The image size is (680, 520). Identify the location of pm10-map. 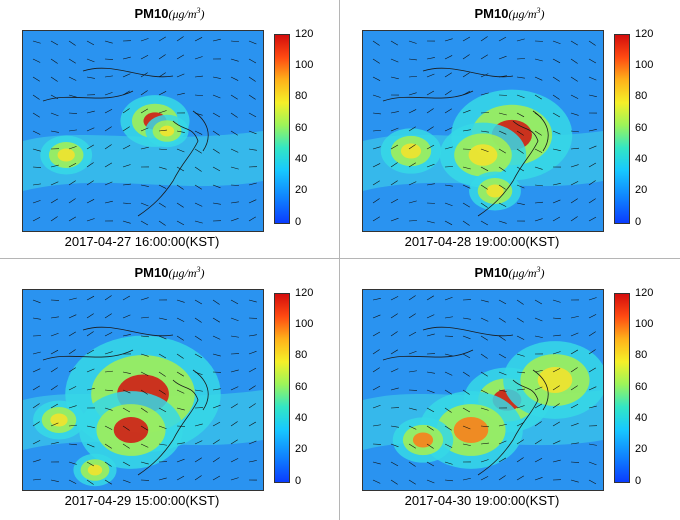
(143, 131).